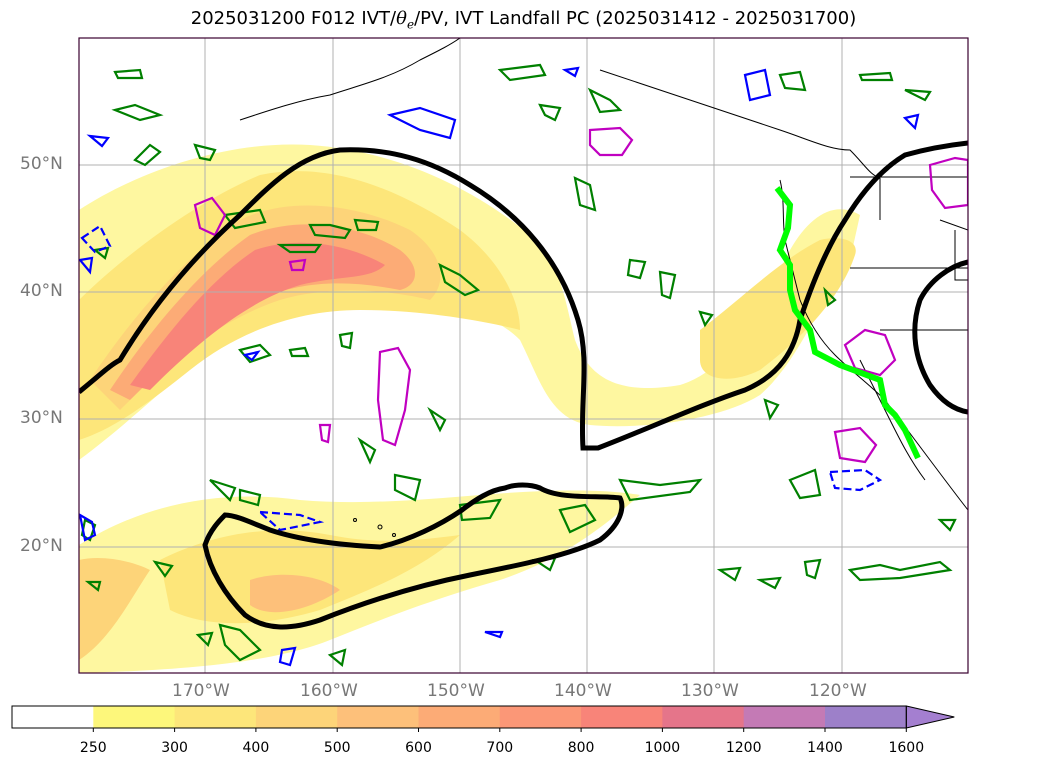 This screenshot has height=767, width=1047. What do you see at coordinates (710, 691) in the screenshot?
I see `lon-label-130w: 130°W` at bounding box center [710, 691].